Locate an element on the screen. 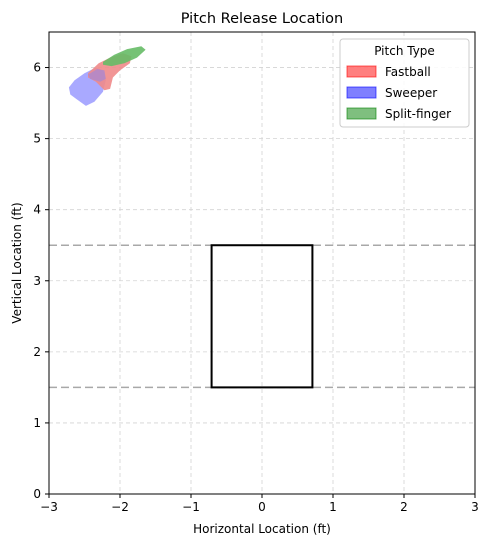  y-axis-ticks: 0 1 2 3 4 5 6 is located at coordinates (41, 281).